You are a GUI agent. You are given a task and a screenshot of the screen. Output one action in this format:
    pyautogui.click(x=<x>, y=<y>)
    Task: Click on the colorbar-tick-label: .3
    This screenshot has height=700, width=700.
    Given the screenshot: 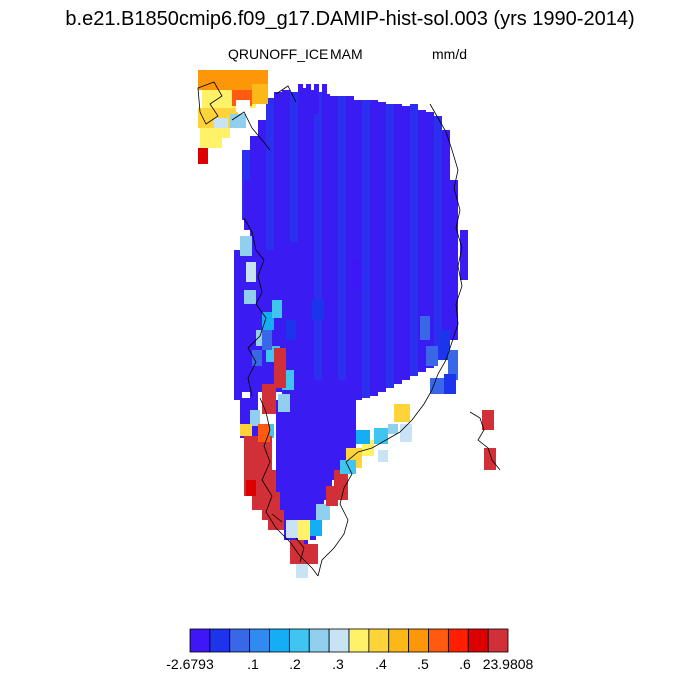 What is the action you would take?
    pyautogui.click(x=338, y=664)
    